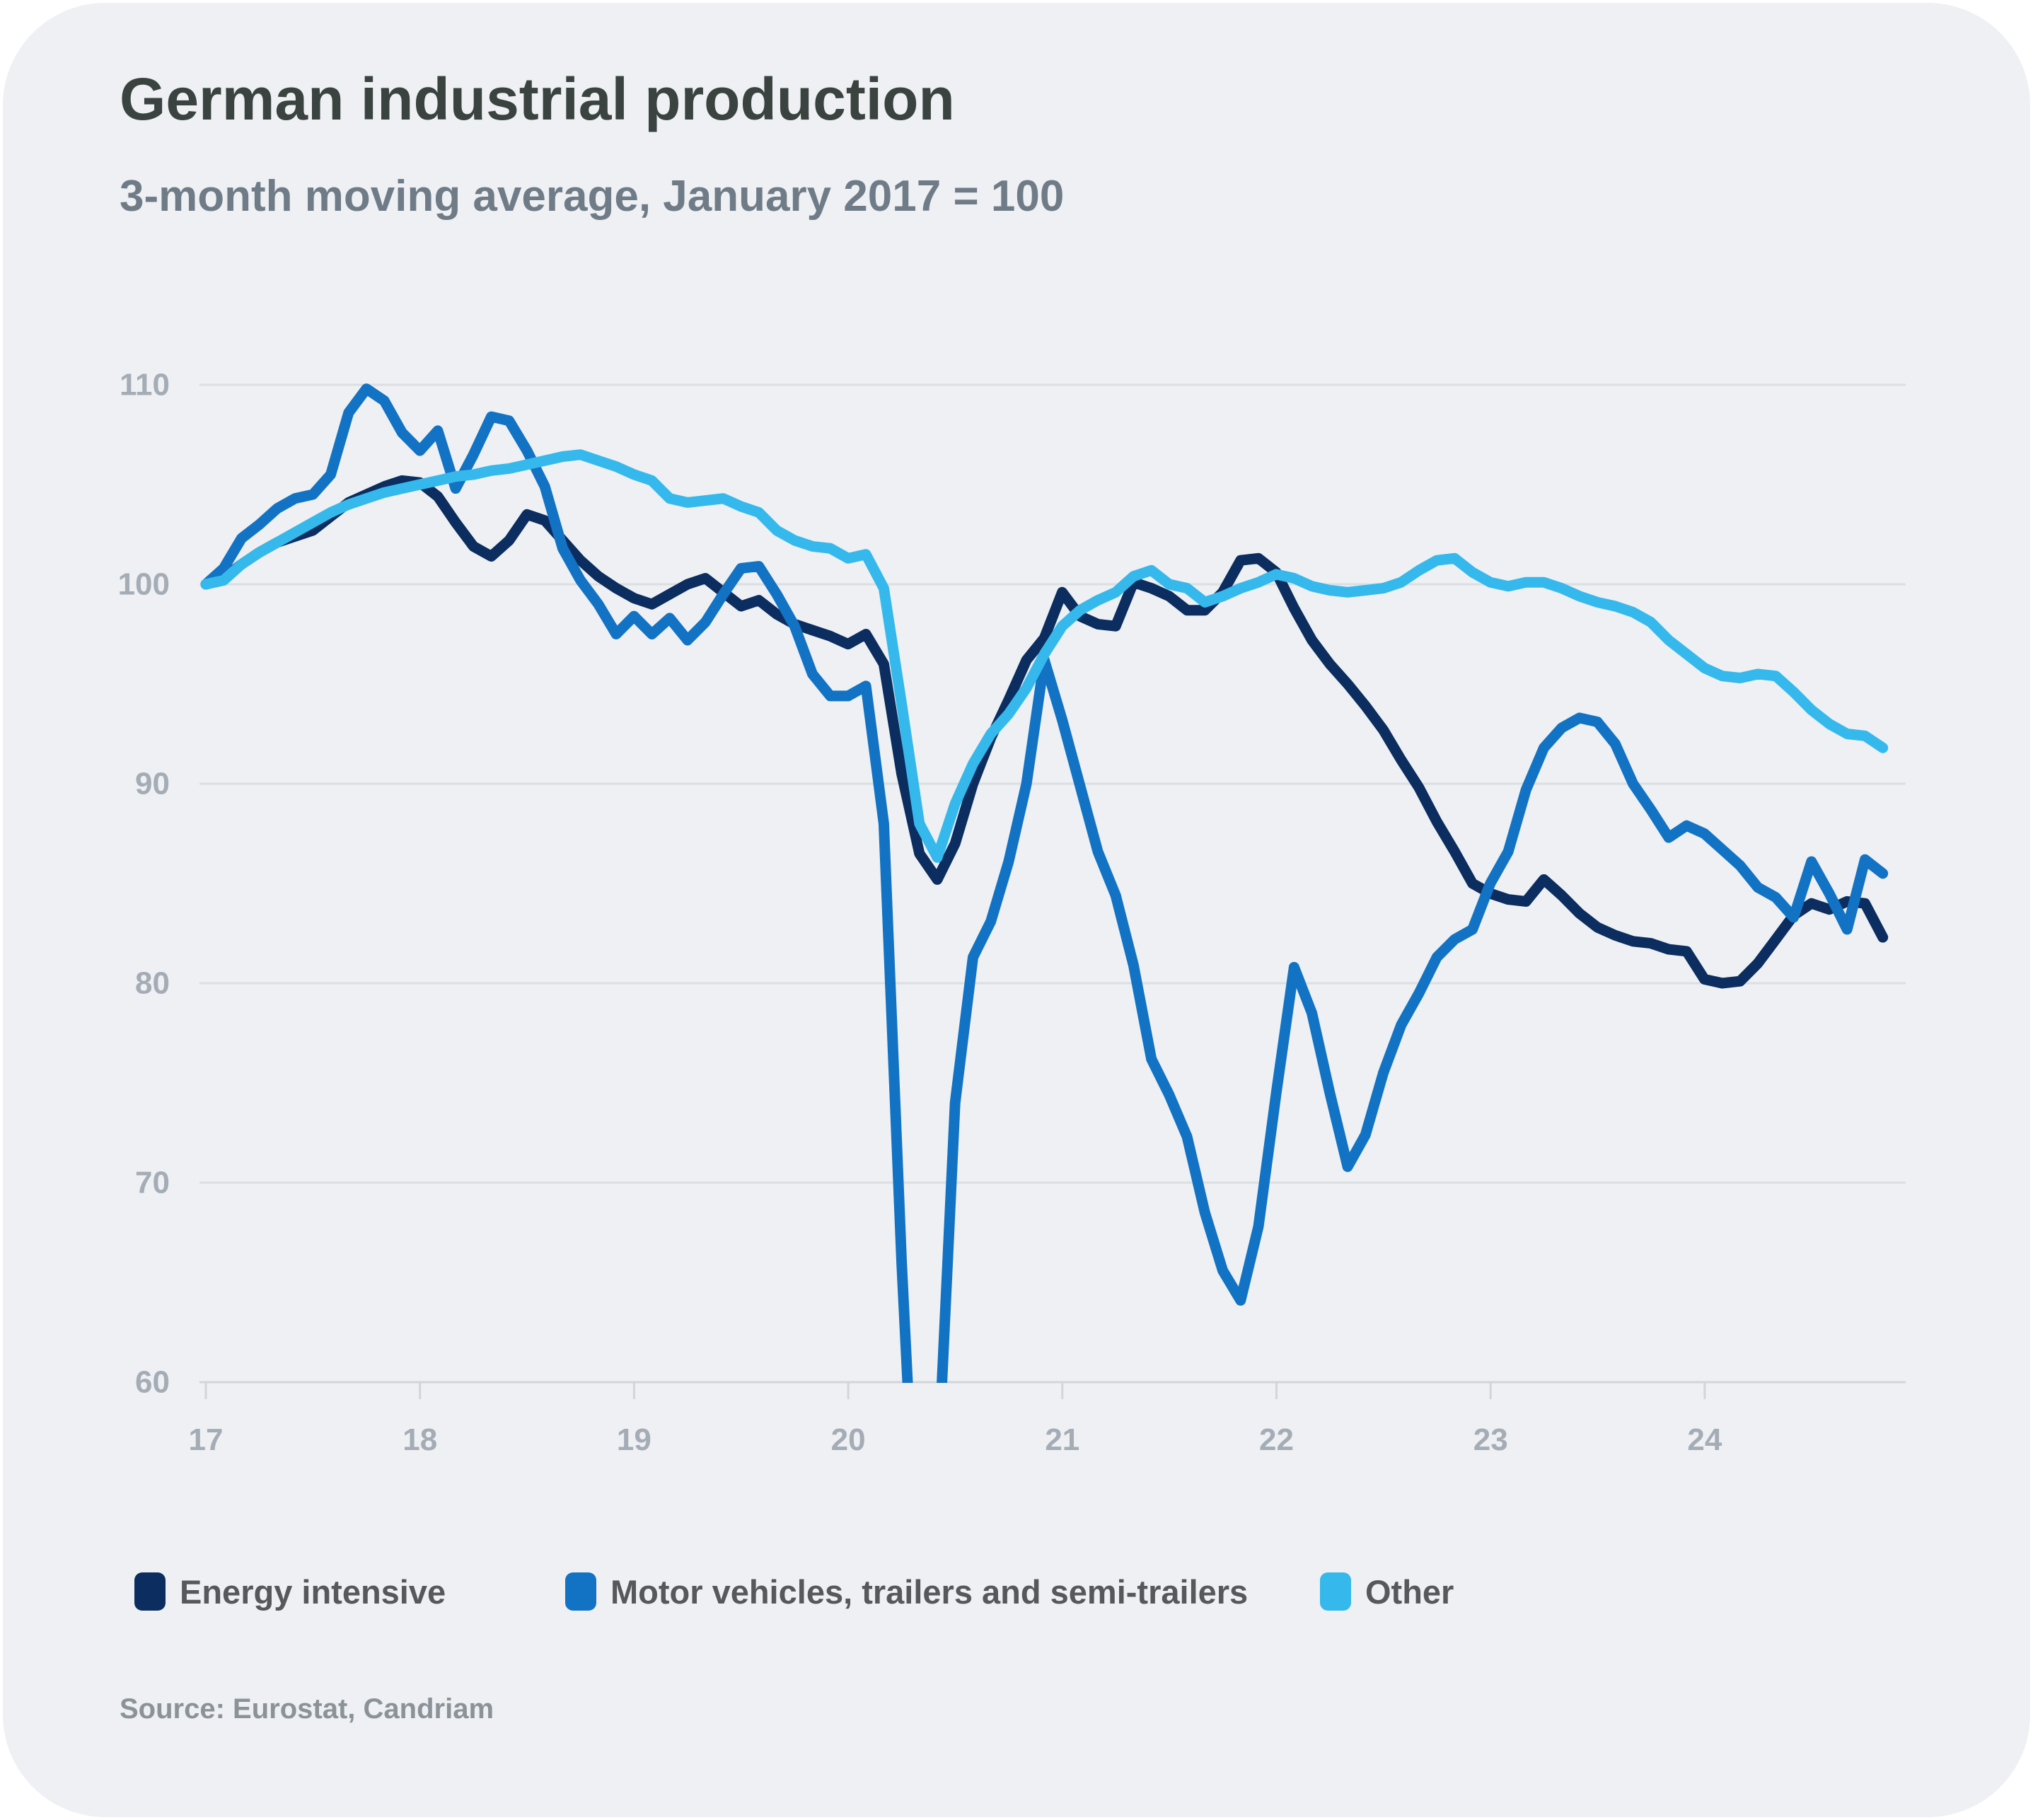 The image size is (2033, 1820). I want to click on x-tick-label-19: 19, so click(634, 1439).